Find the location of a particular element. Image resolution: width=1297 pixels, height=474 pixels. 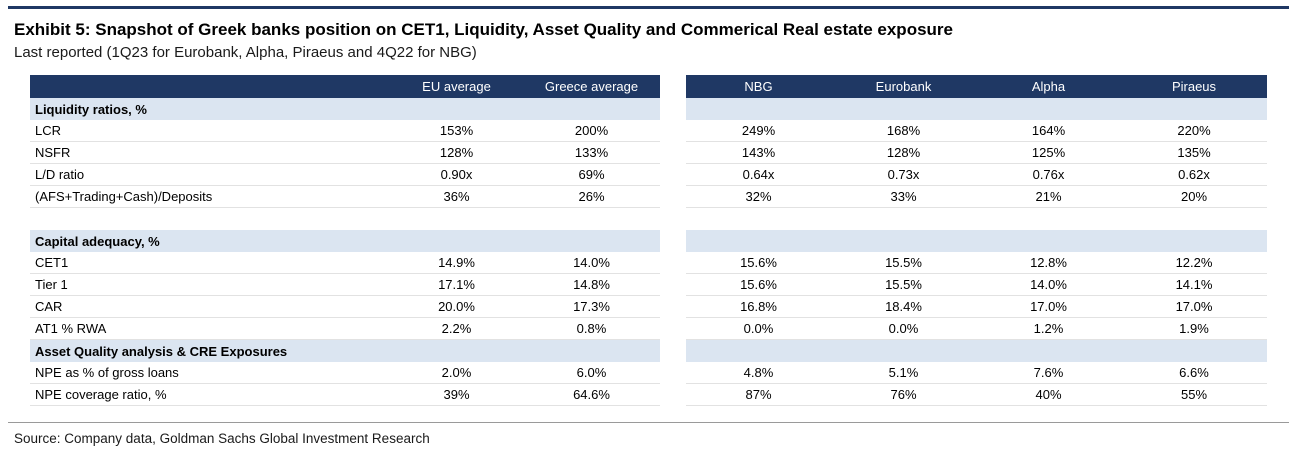

cell-value: 17.1% is located at coordinates (456, 285).